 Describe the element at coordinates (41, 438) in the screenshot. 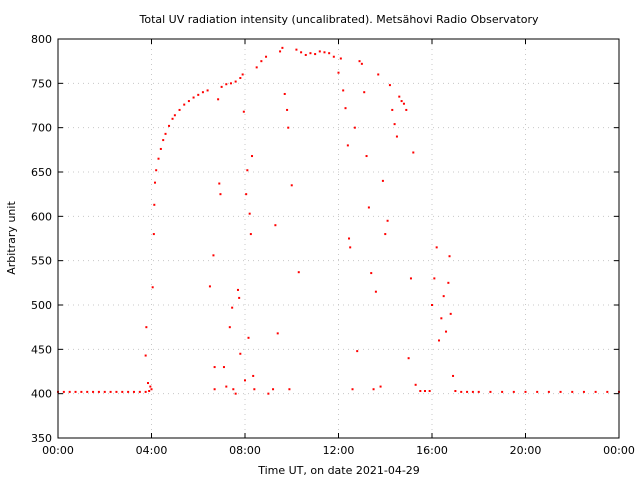

I see `y-tick-label: 350` at that location.